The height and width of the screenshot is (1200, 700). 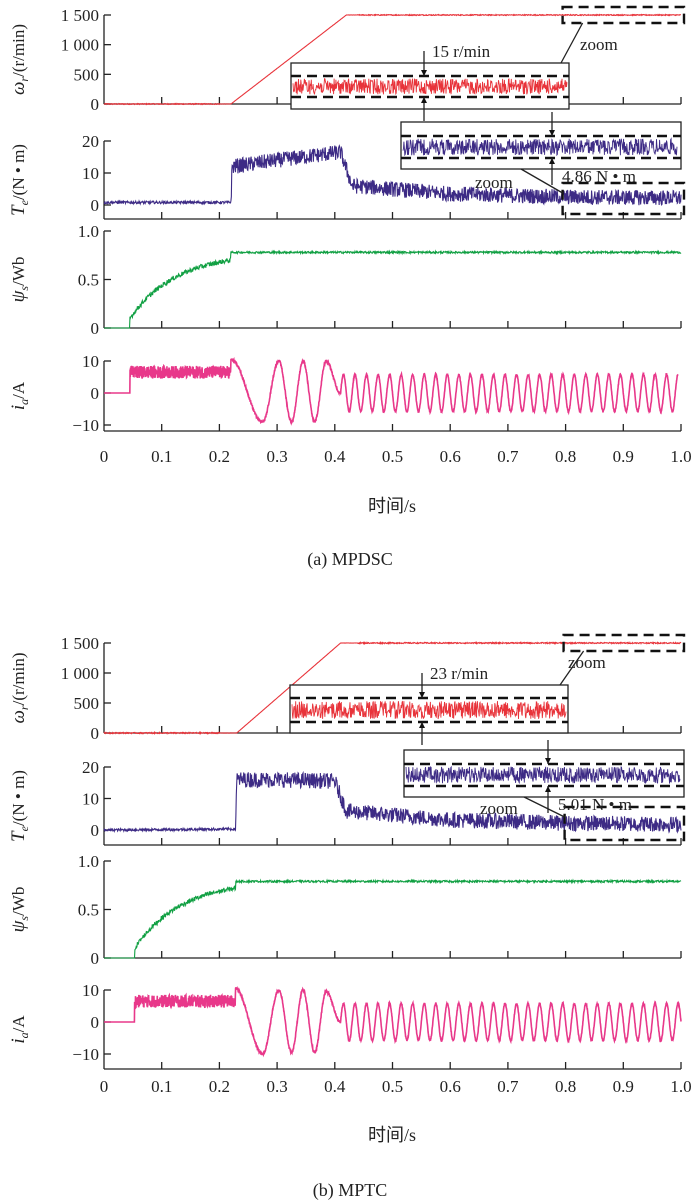 I want to click on y-tick-label: 500, so click(x=87, y=703).